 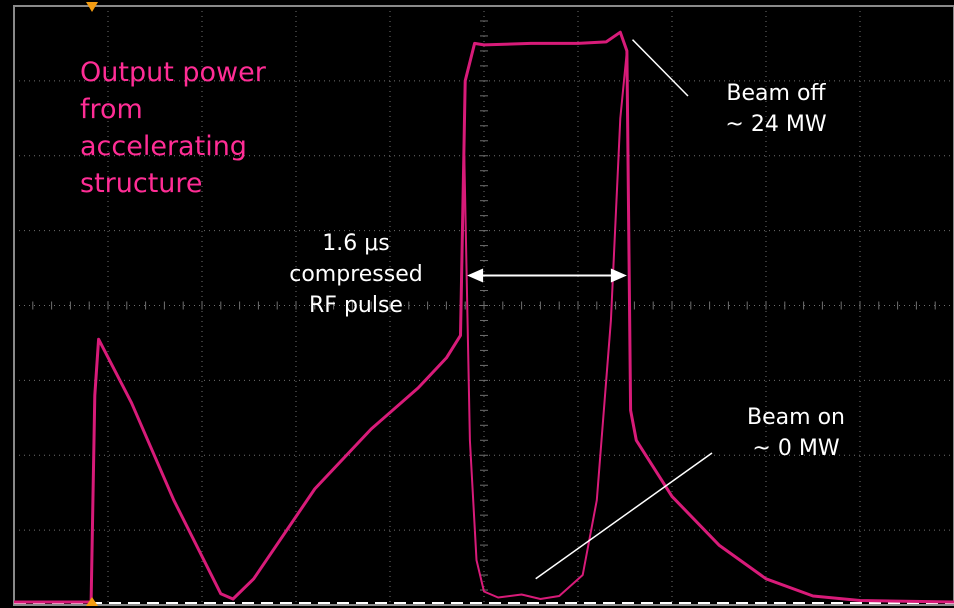 I want to click on title-line: Output power, so click(x=173, y=72).